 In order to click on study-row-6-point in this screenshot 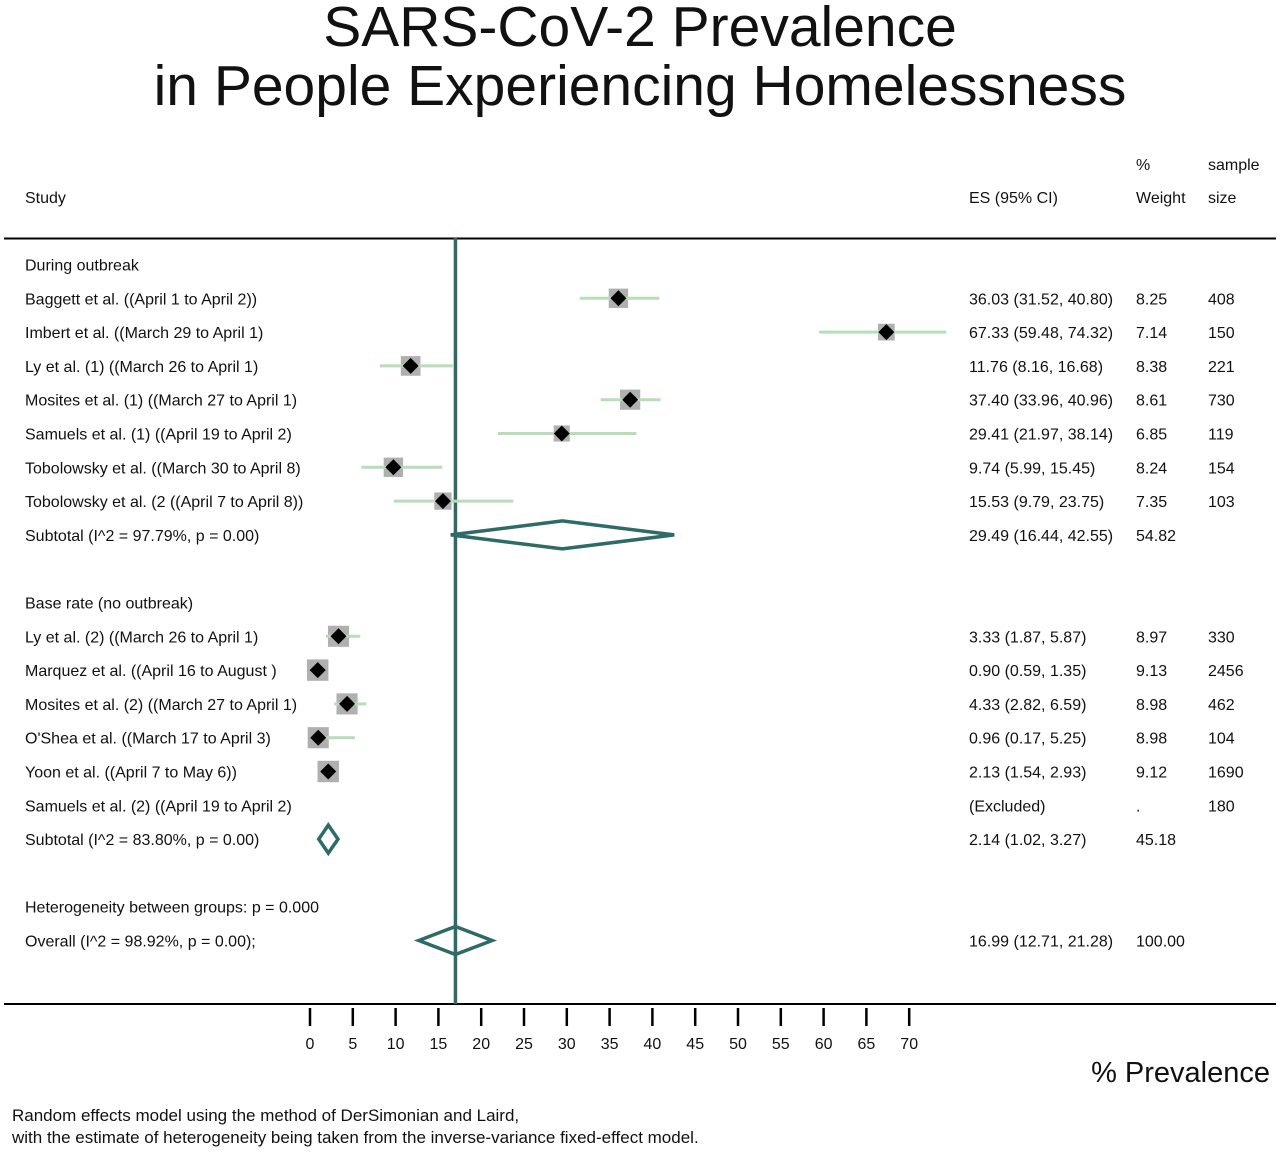, I will do `click(442, 501)`.